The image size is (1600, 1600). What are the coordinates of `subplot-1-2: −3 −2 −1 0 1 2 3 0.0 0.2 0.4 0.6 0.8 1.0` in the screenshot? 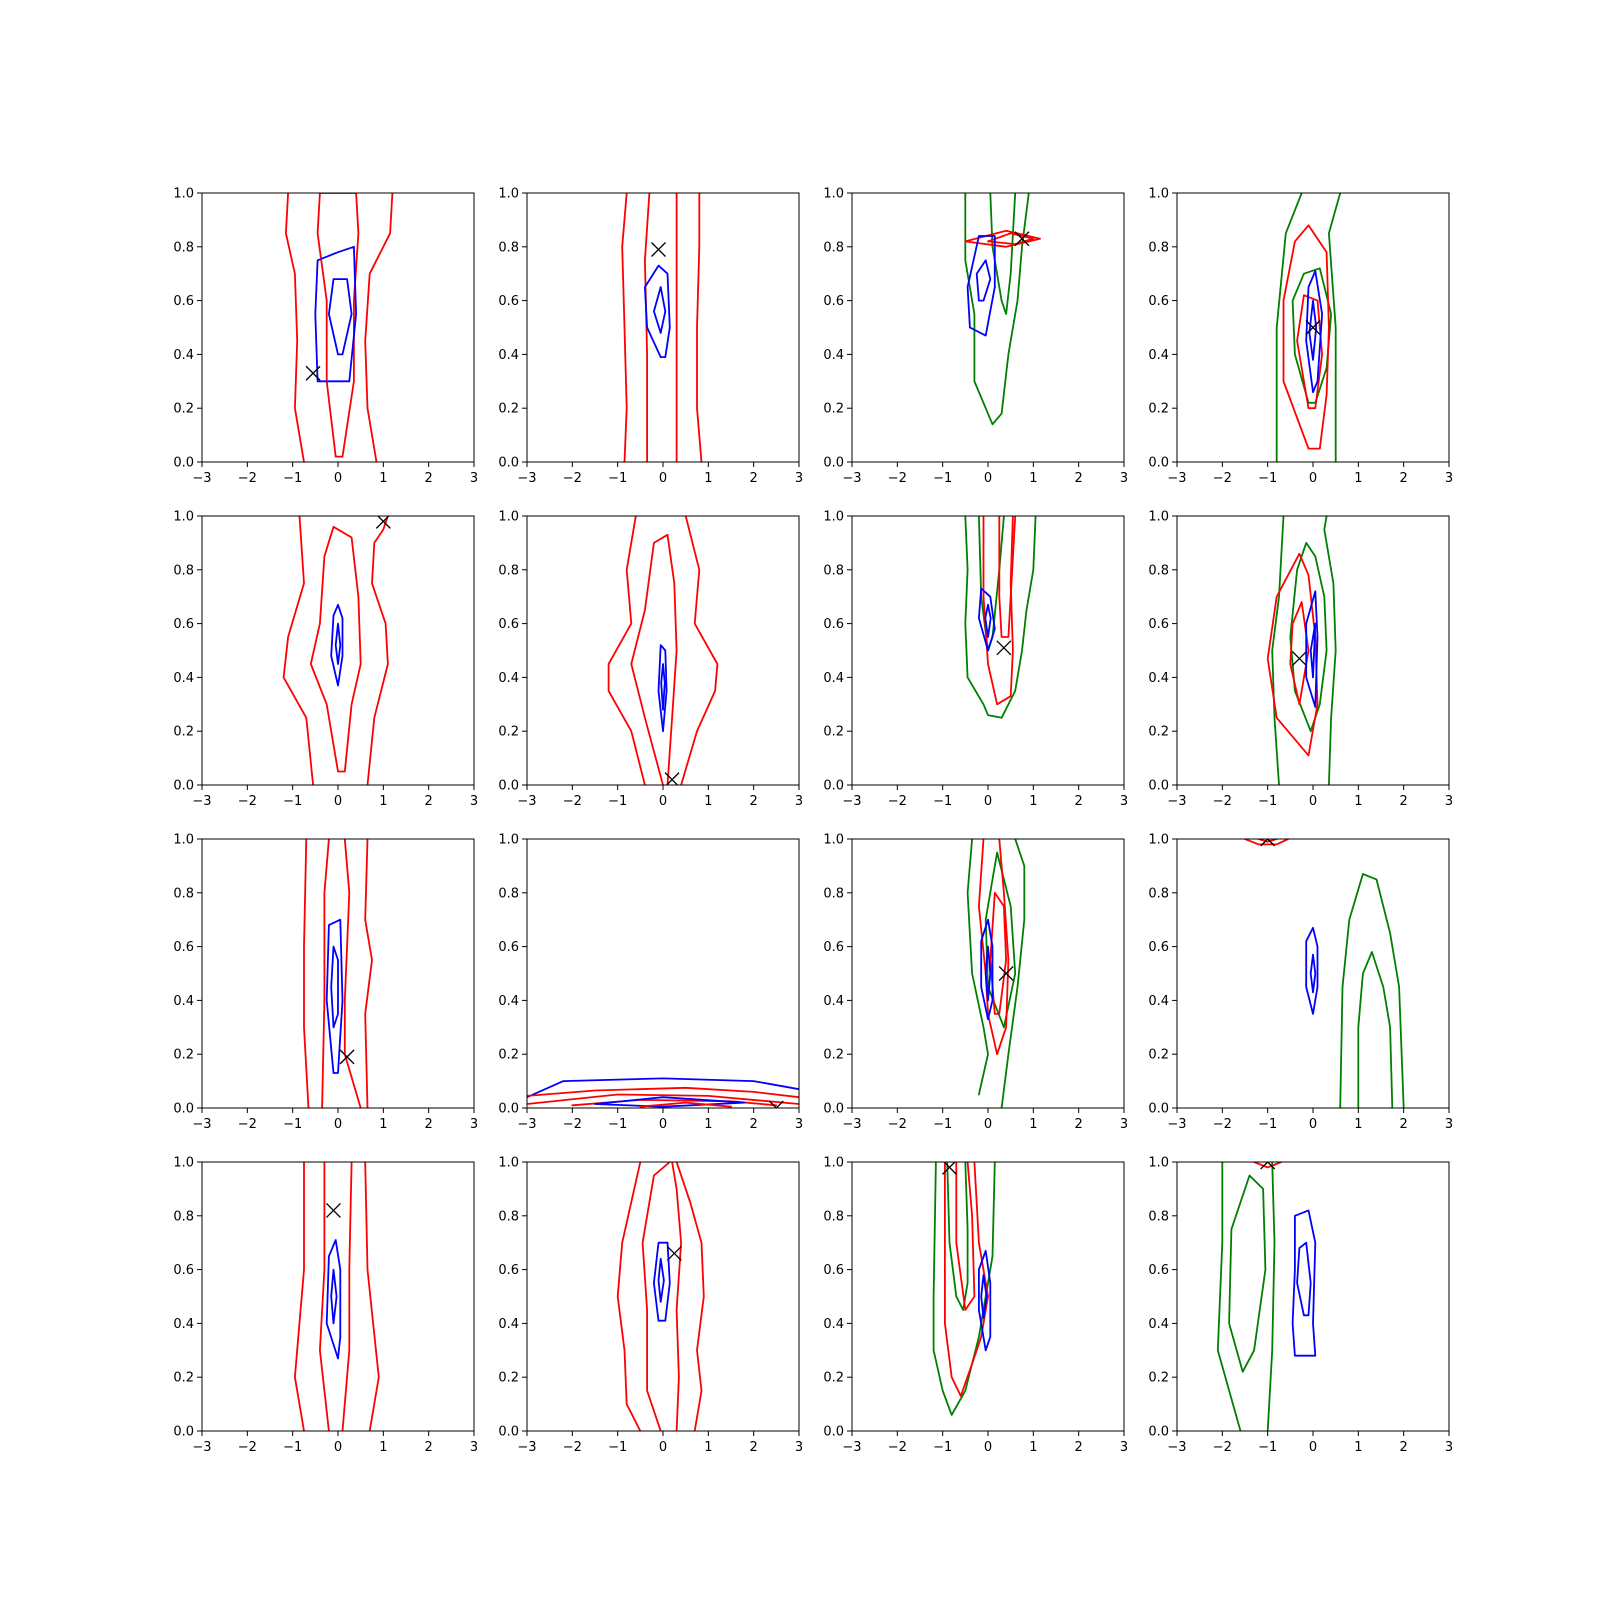 It's located at (650, 337).